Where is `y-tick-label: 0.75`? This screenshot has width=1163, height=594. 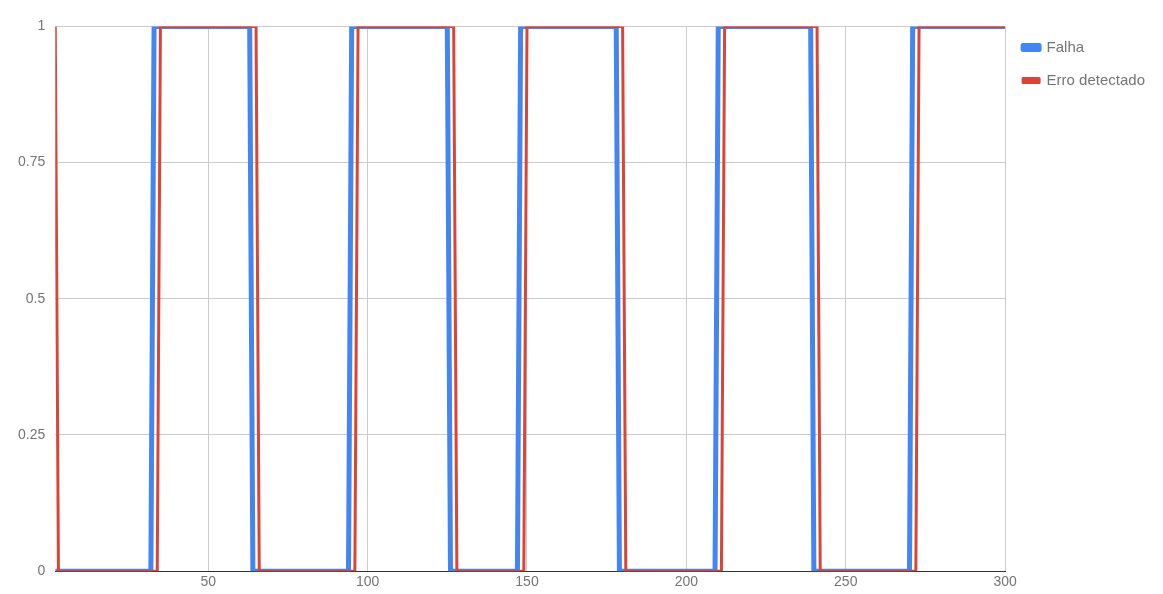
y-tick-label: 0.75 is located at coordinates (32, 161).